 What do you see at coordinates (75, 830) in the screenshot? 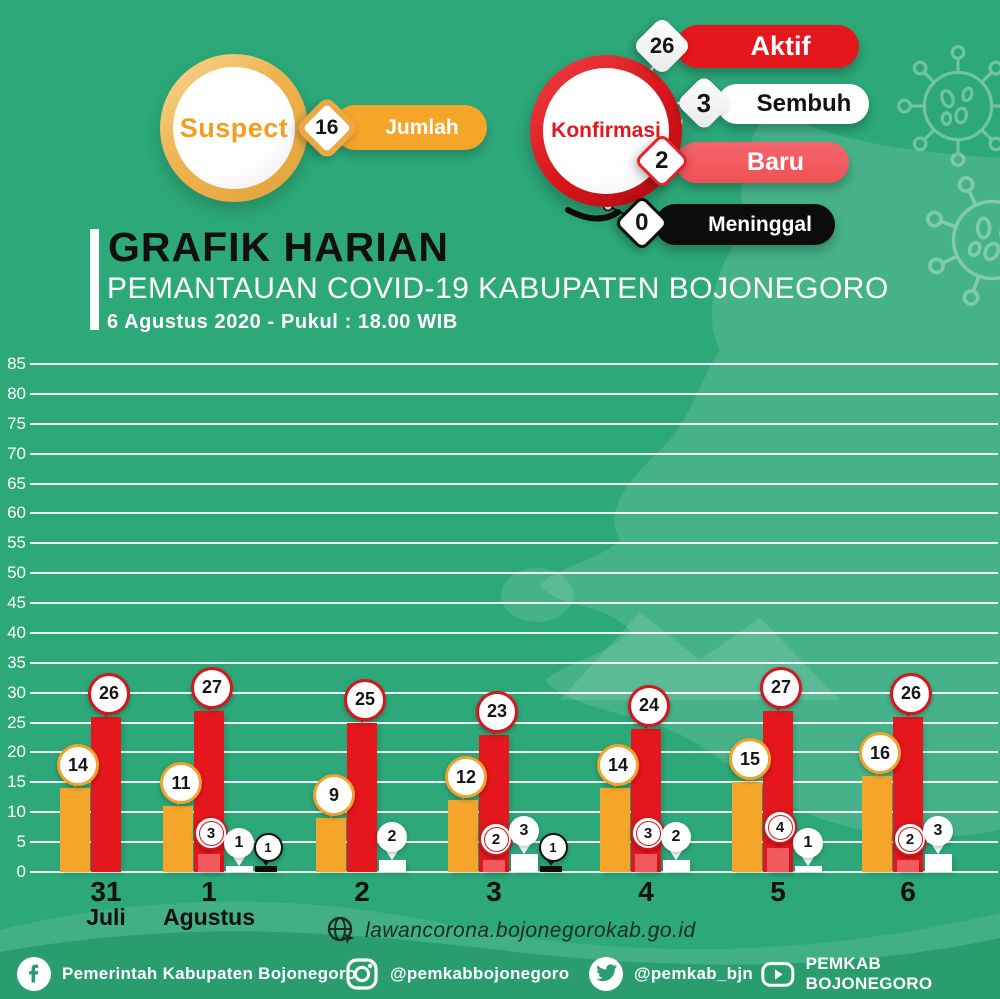
I see `bar-suspect-31 Juli` at bounding box center [75, 830].